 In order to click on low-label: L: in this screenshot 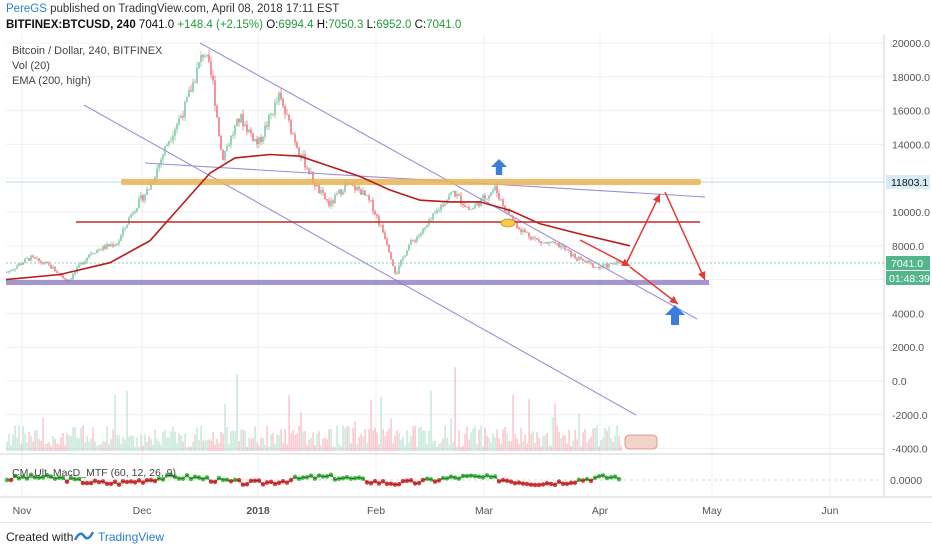, I will do `click(371, 25)`.